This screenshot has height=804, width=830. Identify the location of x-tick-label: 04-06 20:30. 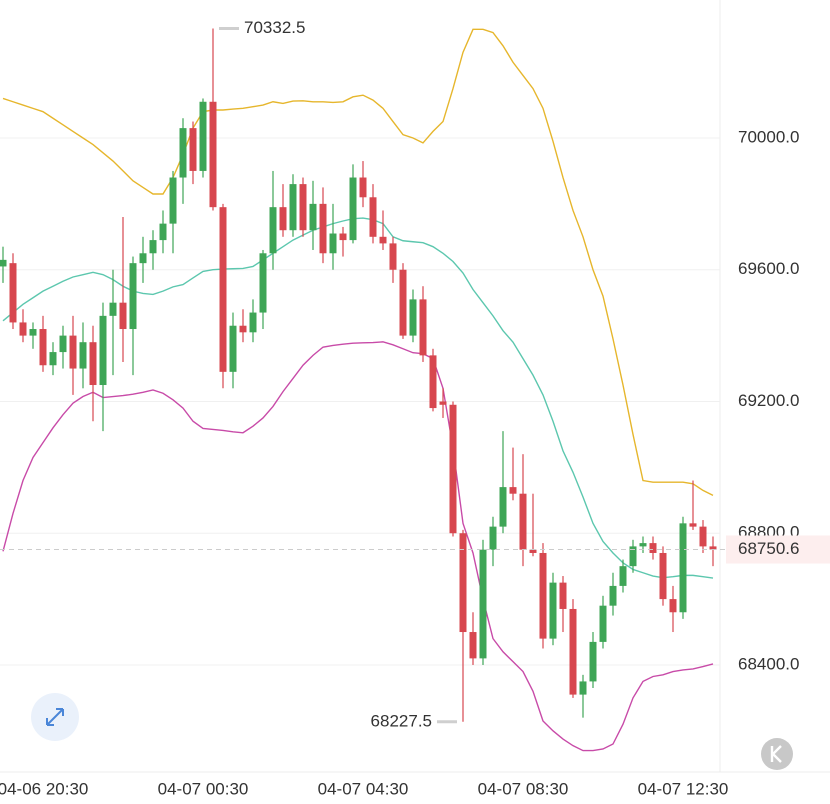
(44, 788).